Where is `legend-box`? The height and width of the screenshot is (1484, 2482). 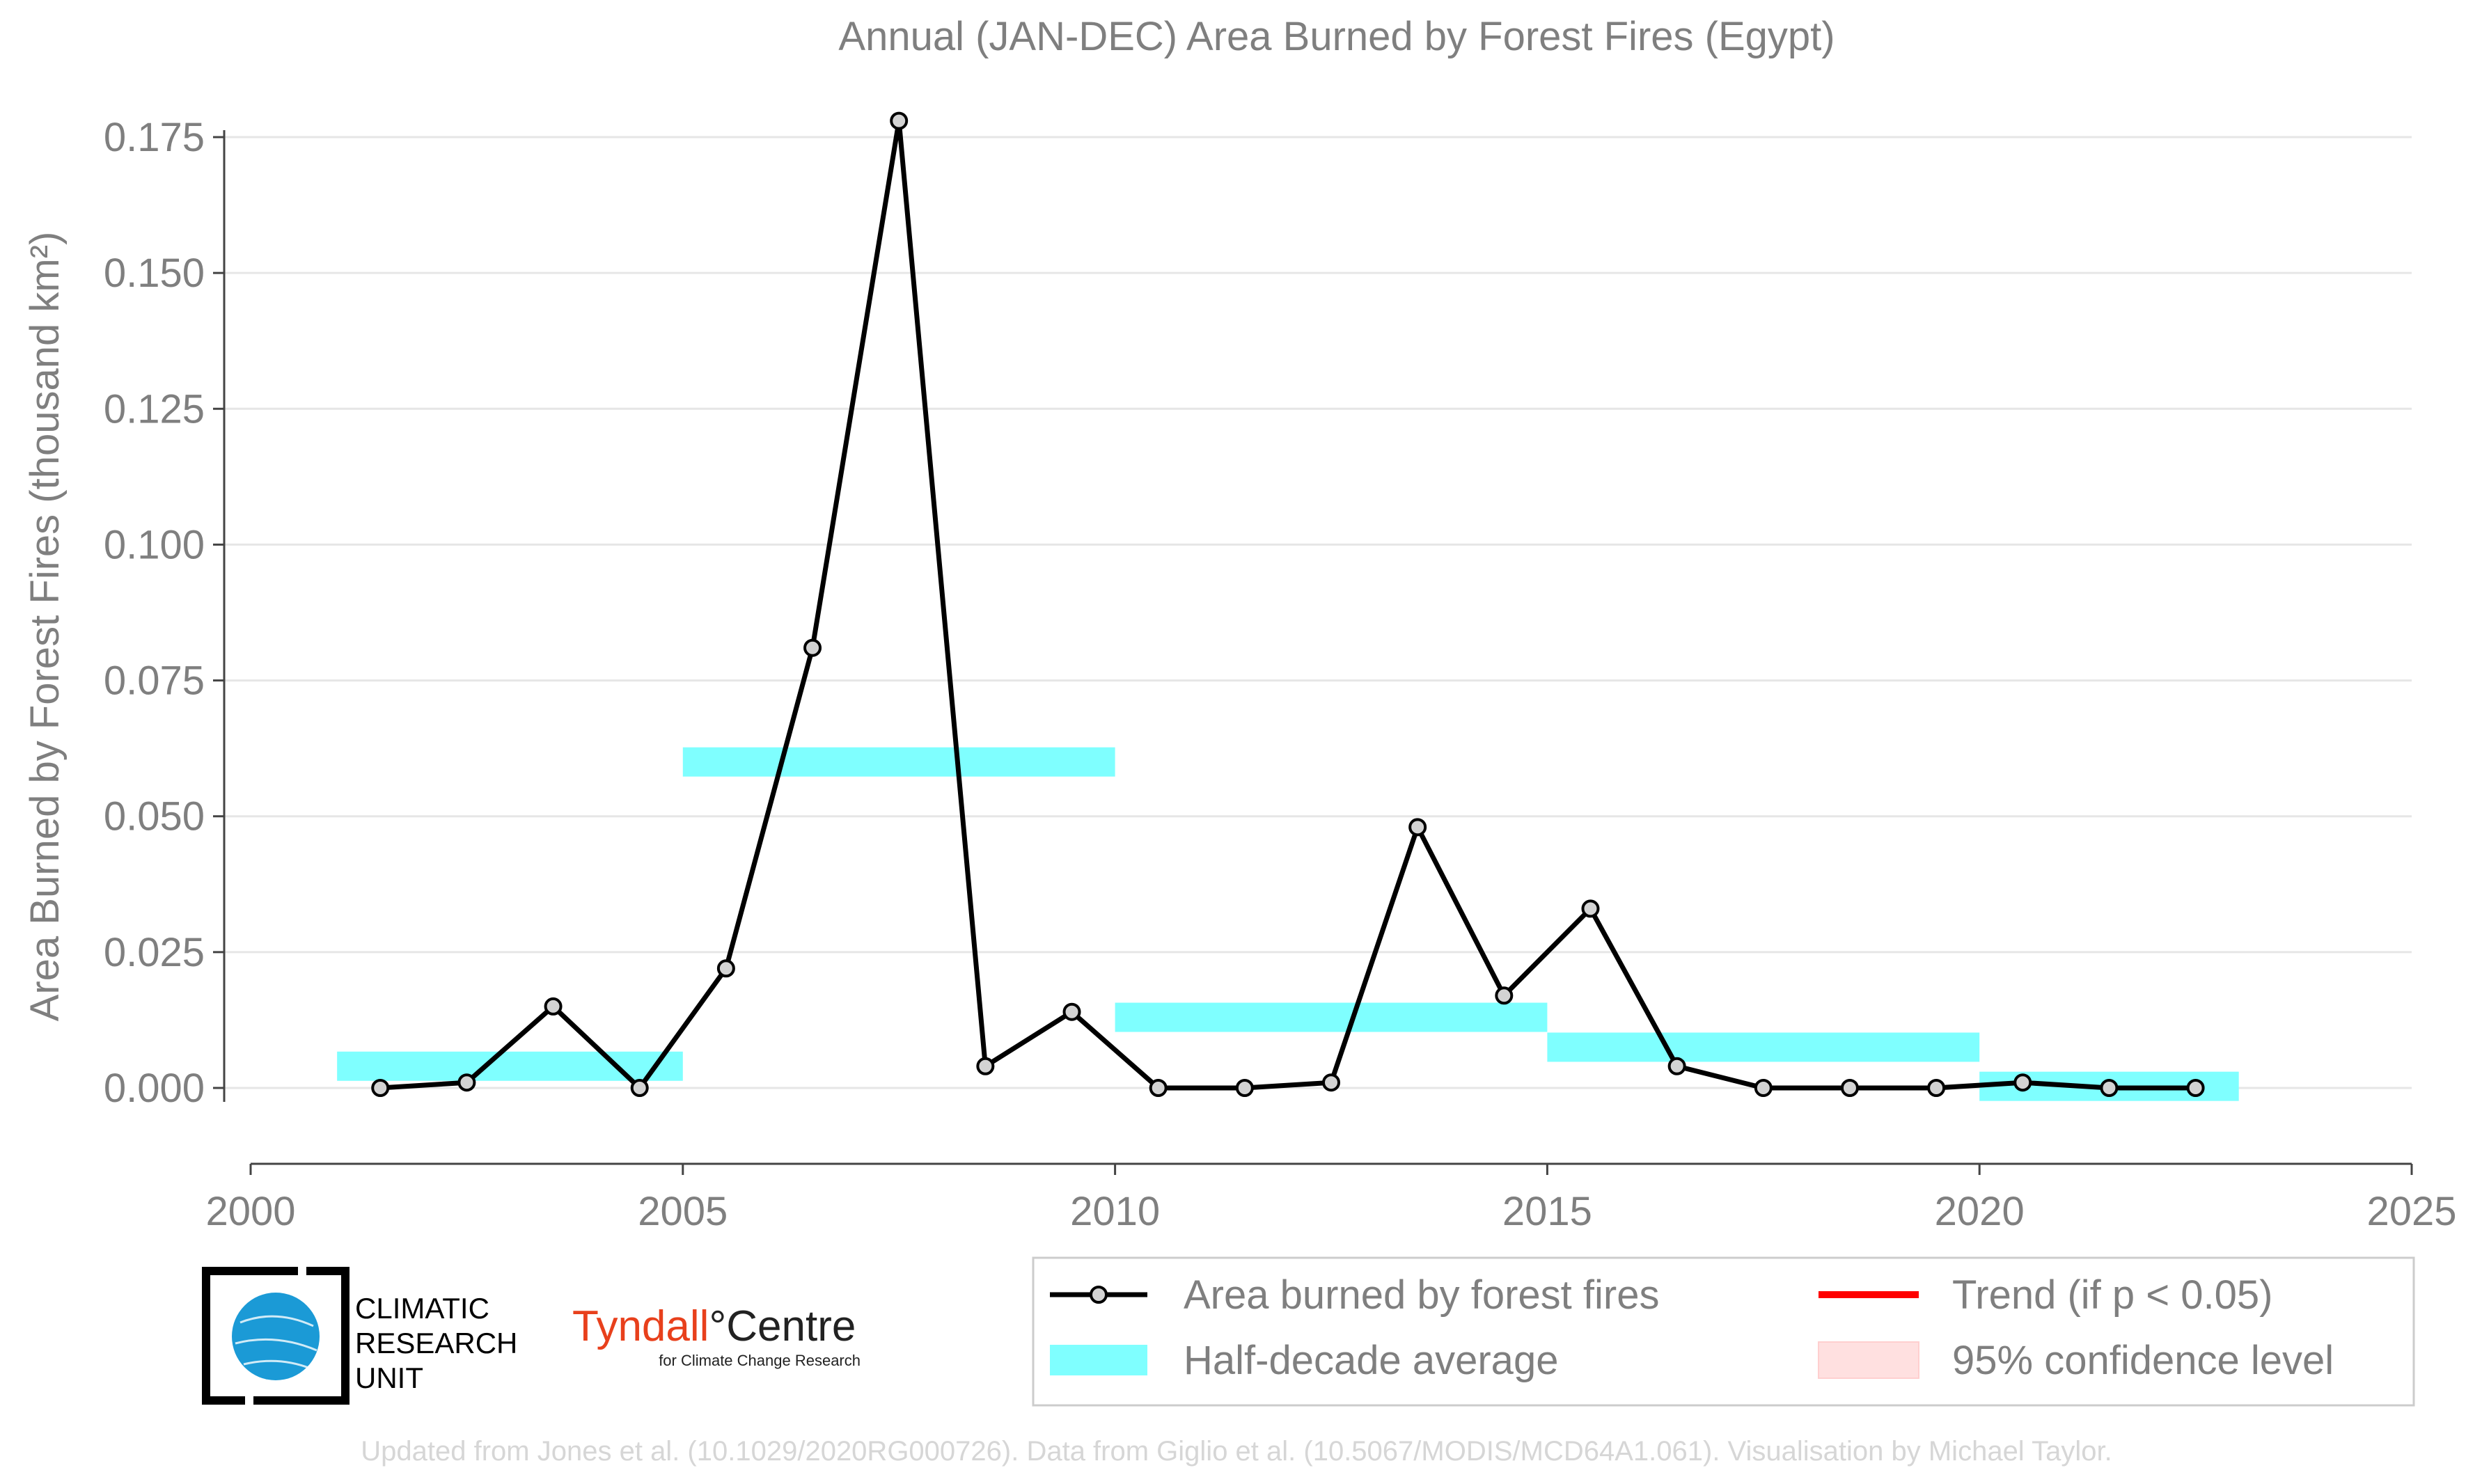 legend-box is located at coordinates (1723, 1331).